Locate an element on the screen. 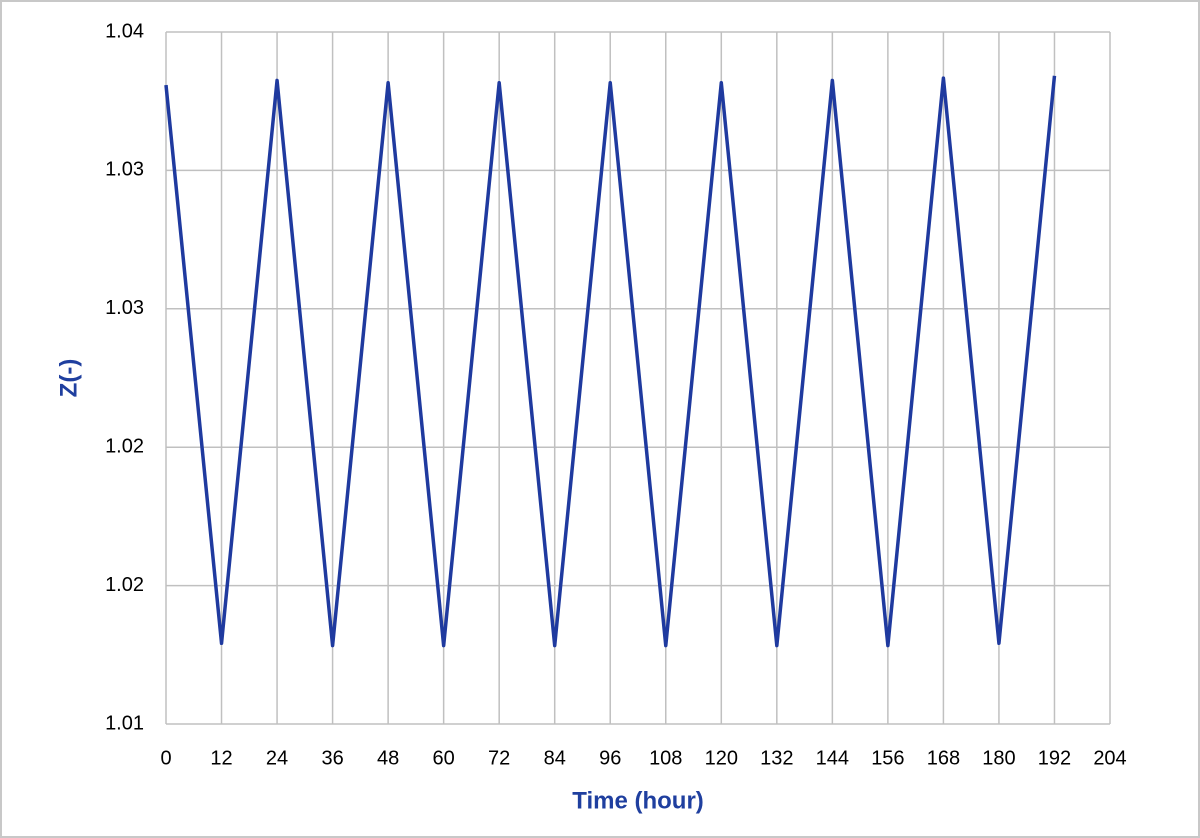  x-tick-label: 168 is located at coordinates (943, 758).